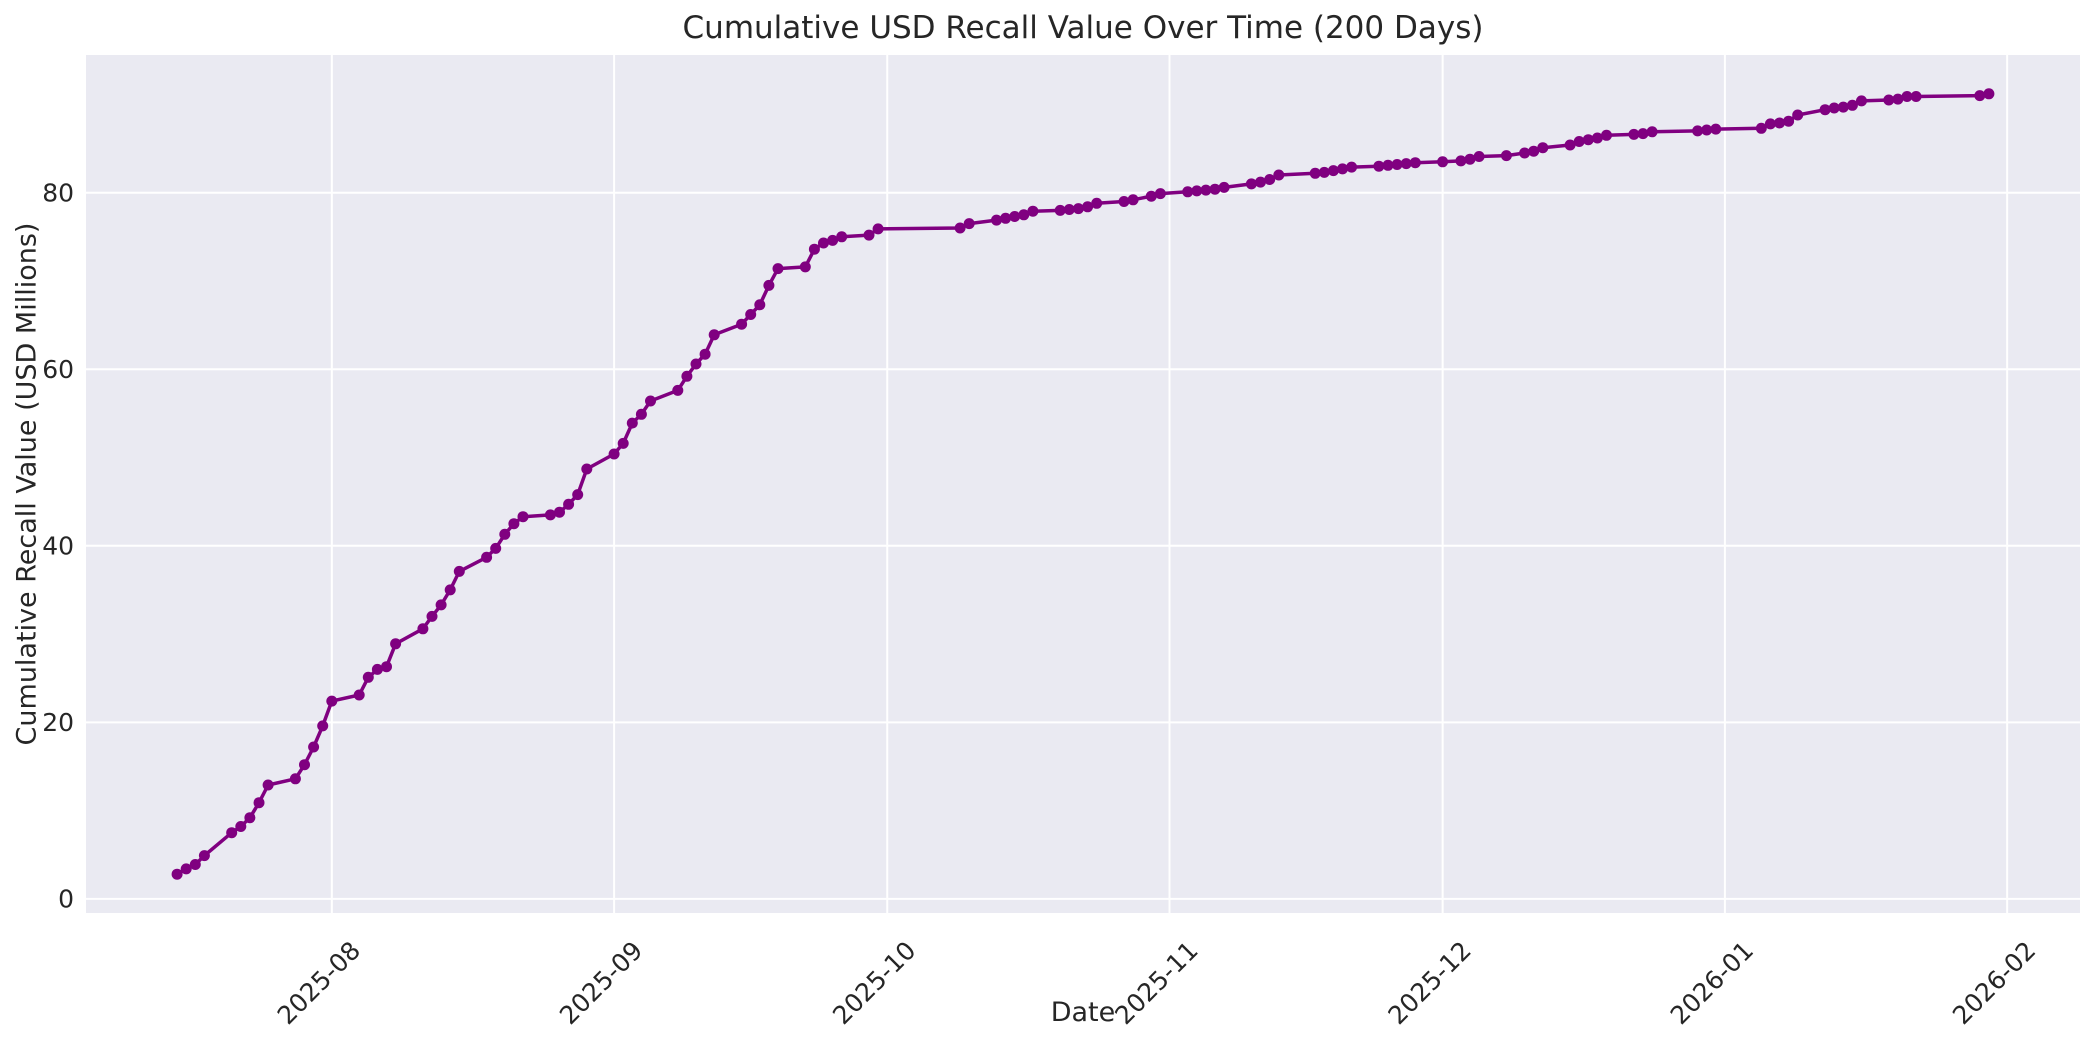 The width and height of the screenshot is (2100, 1050). I want to click on y-tick-label: 60, so click(58, 369).